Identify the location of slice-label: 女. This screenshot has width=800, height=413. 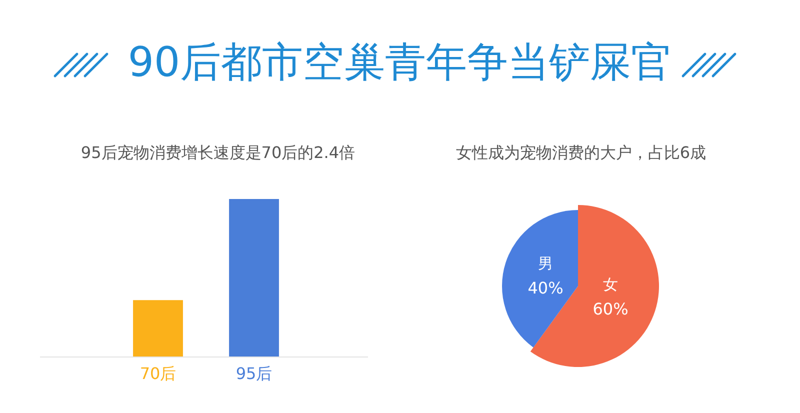
(610, 285).